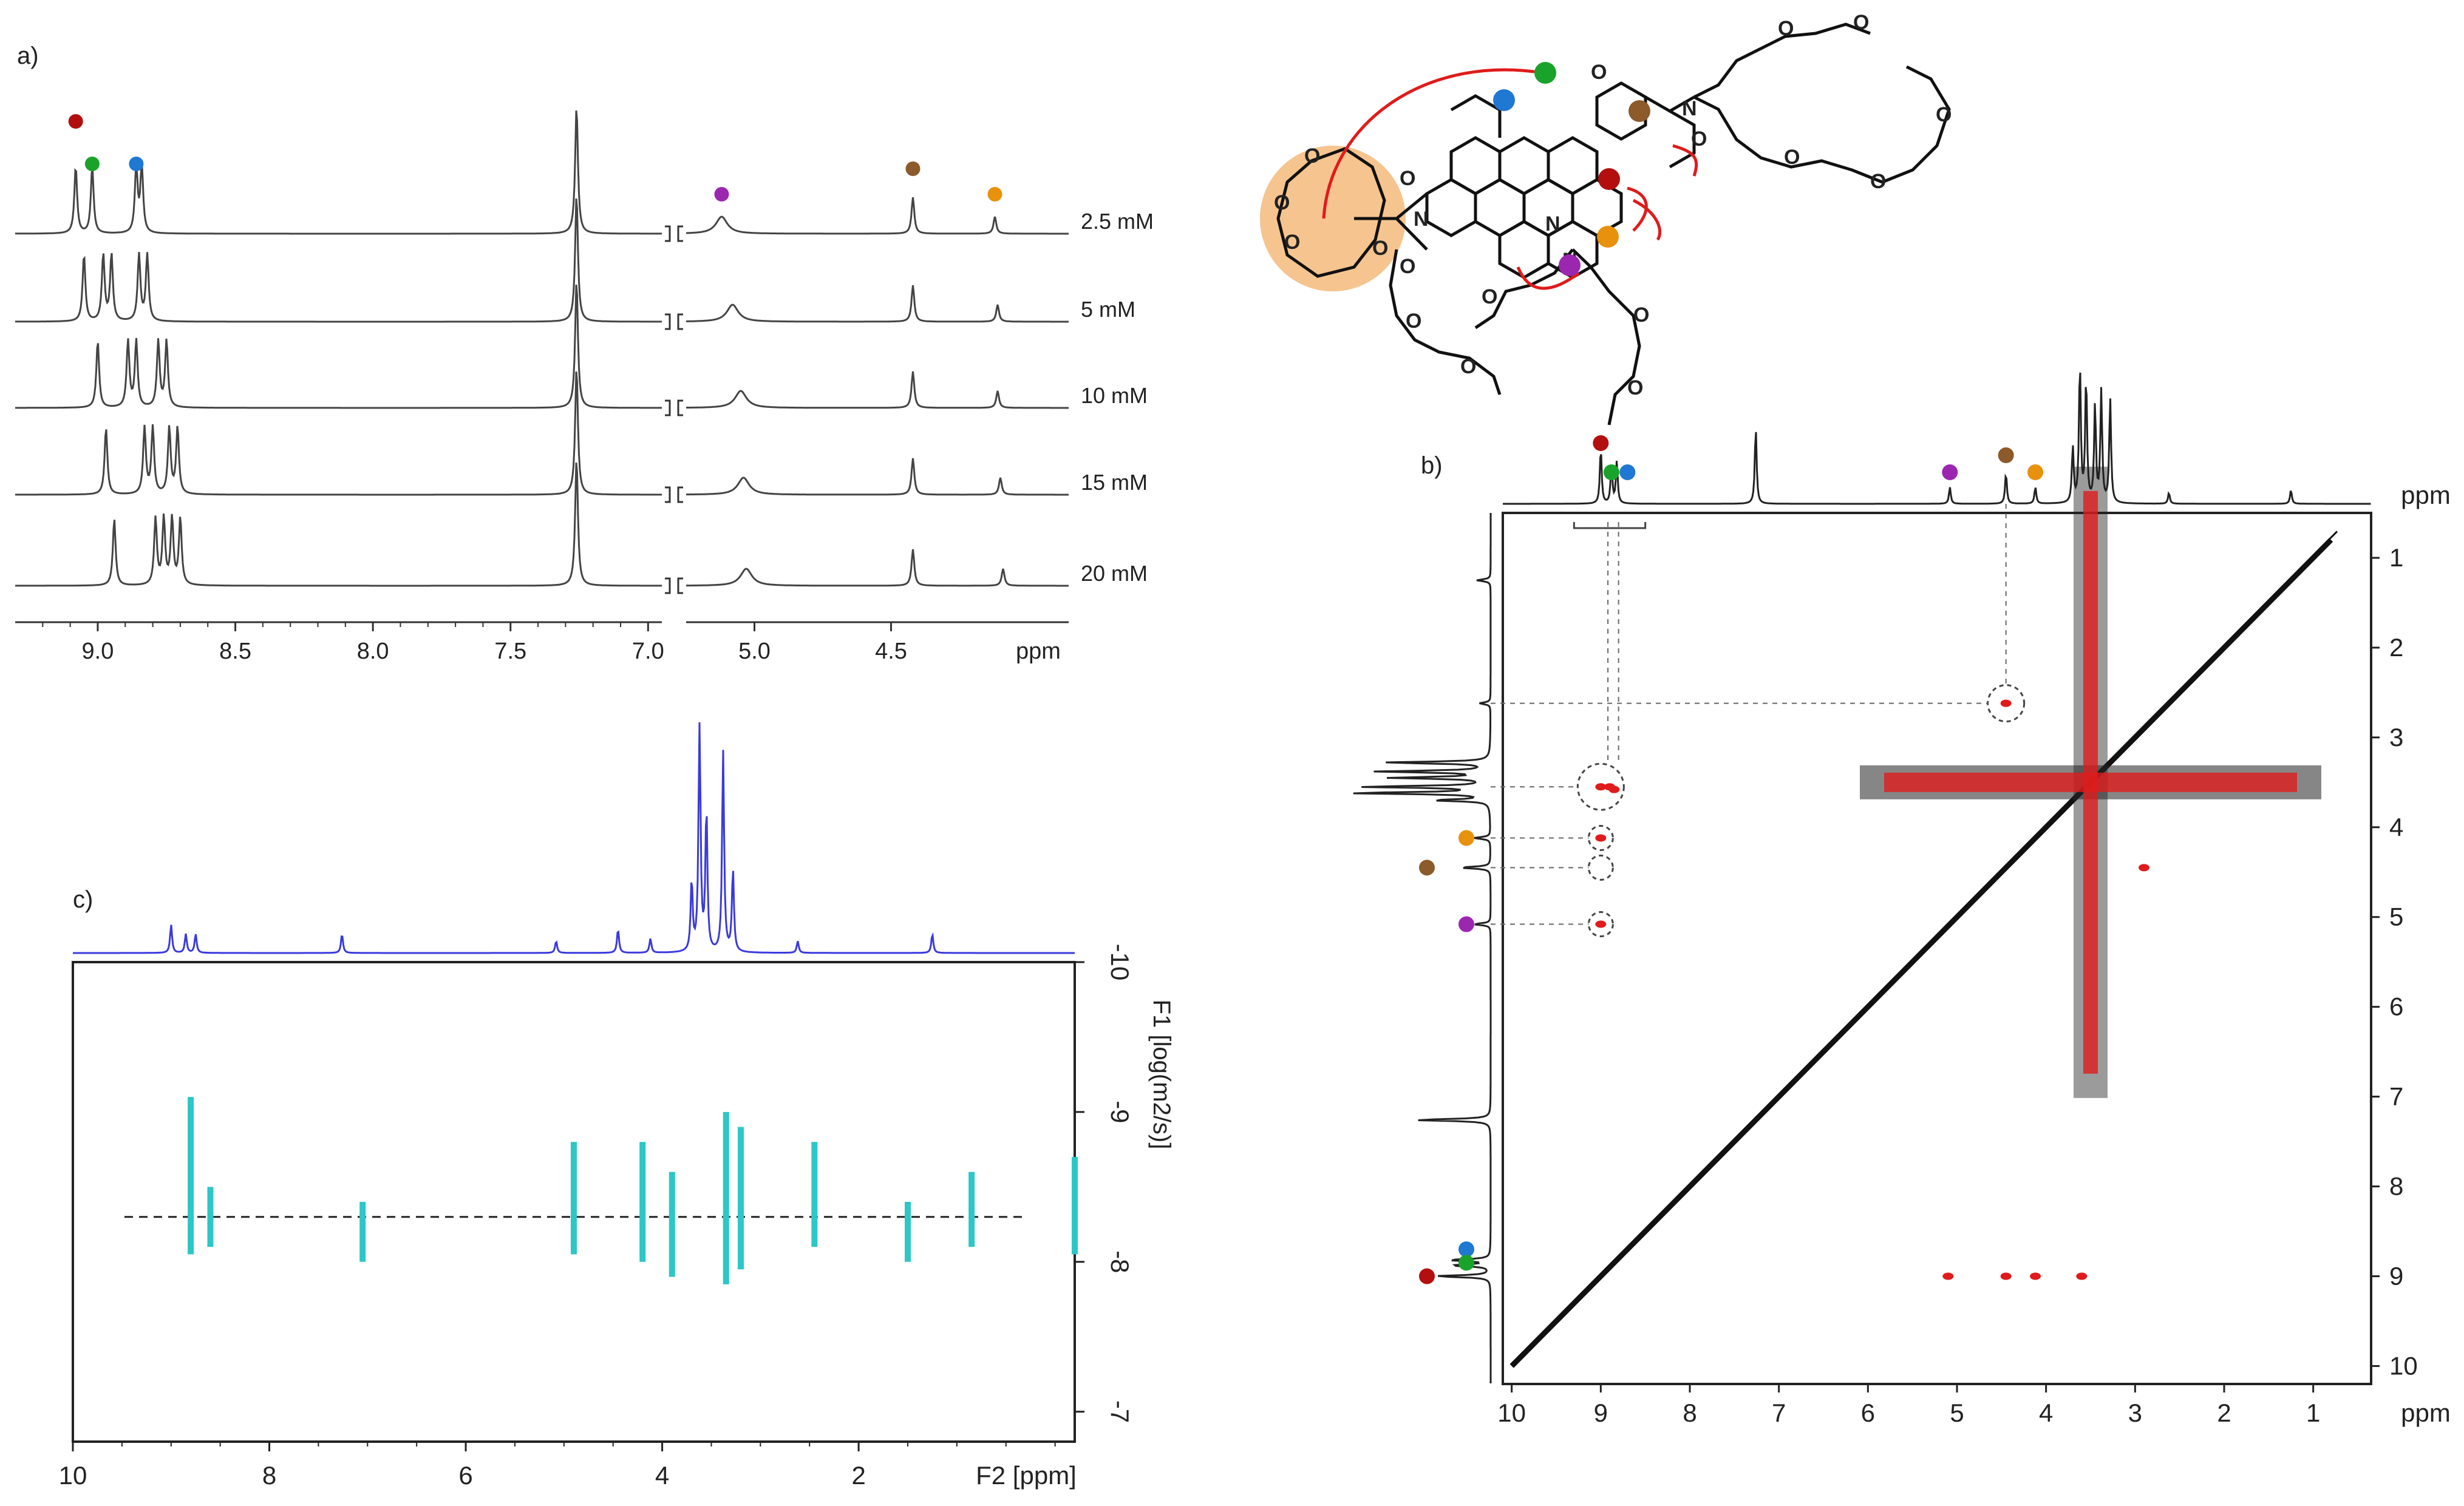 The height and width of the screenshot is (1506, 2464). Describe the element at coordinates (1937, 438) in the screenshot. I see `noesy-top-projection` at that location.